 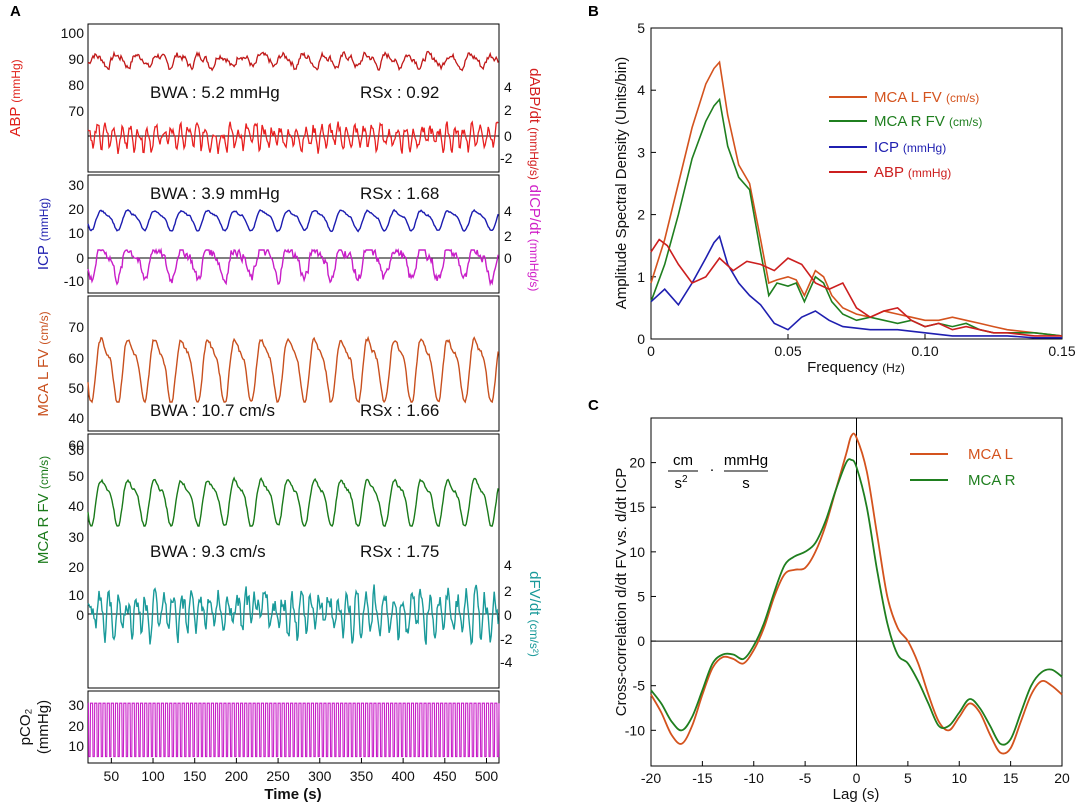 I want to click on dicp-axis-label: dICP/dt, so click(x=534, y=210).